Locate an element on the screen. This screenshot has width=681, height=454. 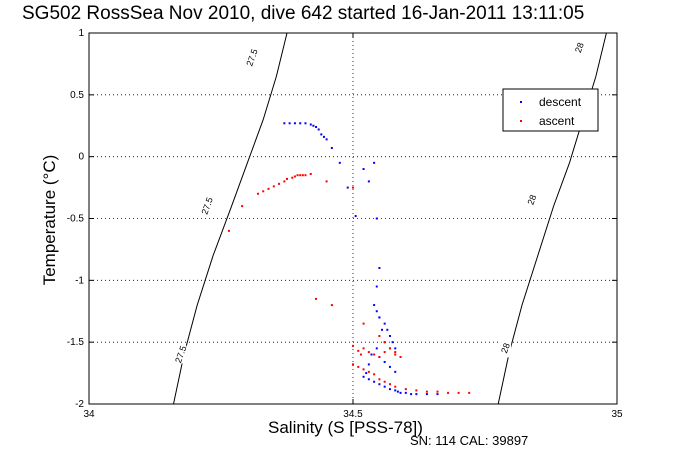
legend: descent ascent is located at coordinates (550, 110).